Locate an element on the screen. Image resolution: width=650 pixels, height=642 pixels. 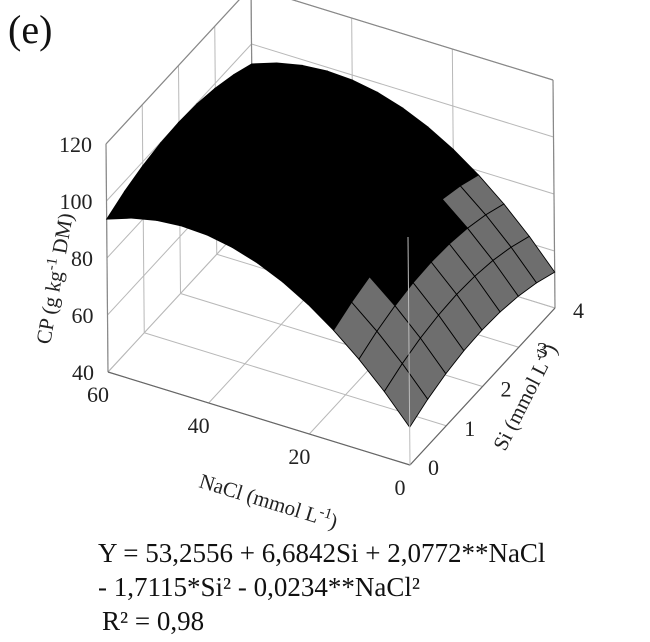
x-tick-label: 40 is located at coordinates (199, 425).